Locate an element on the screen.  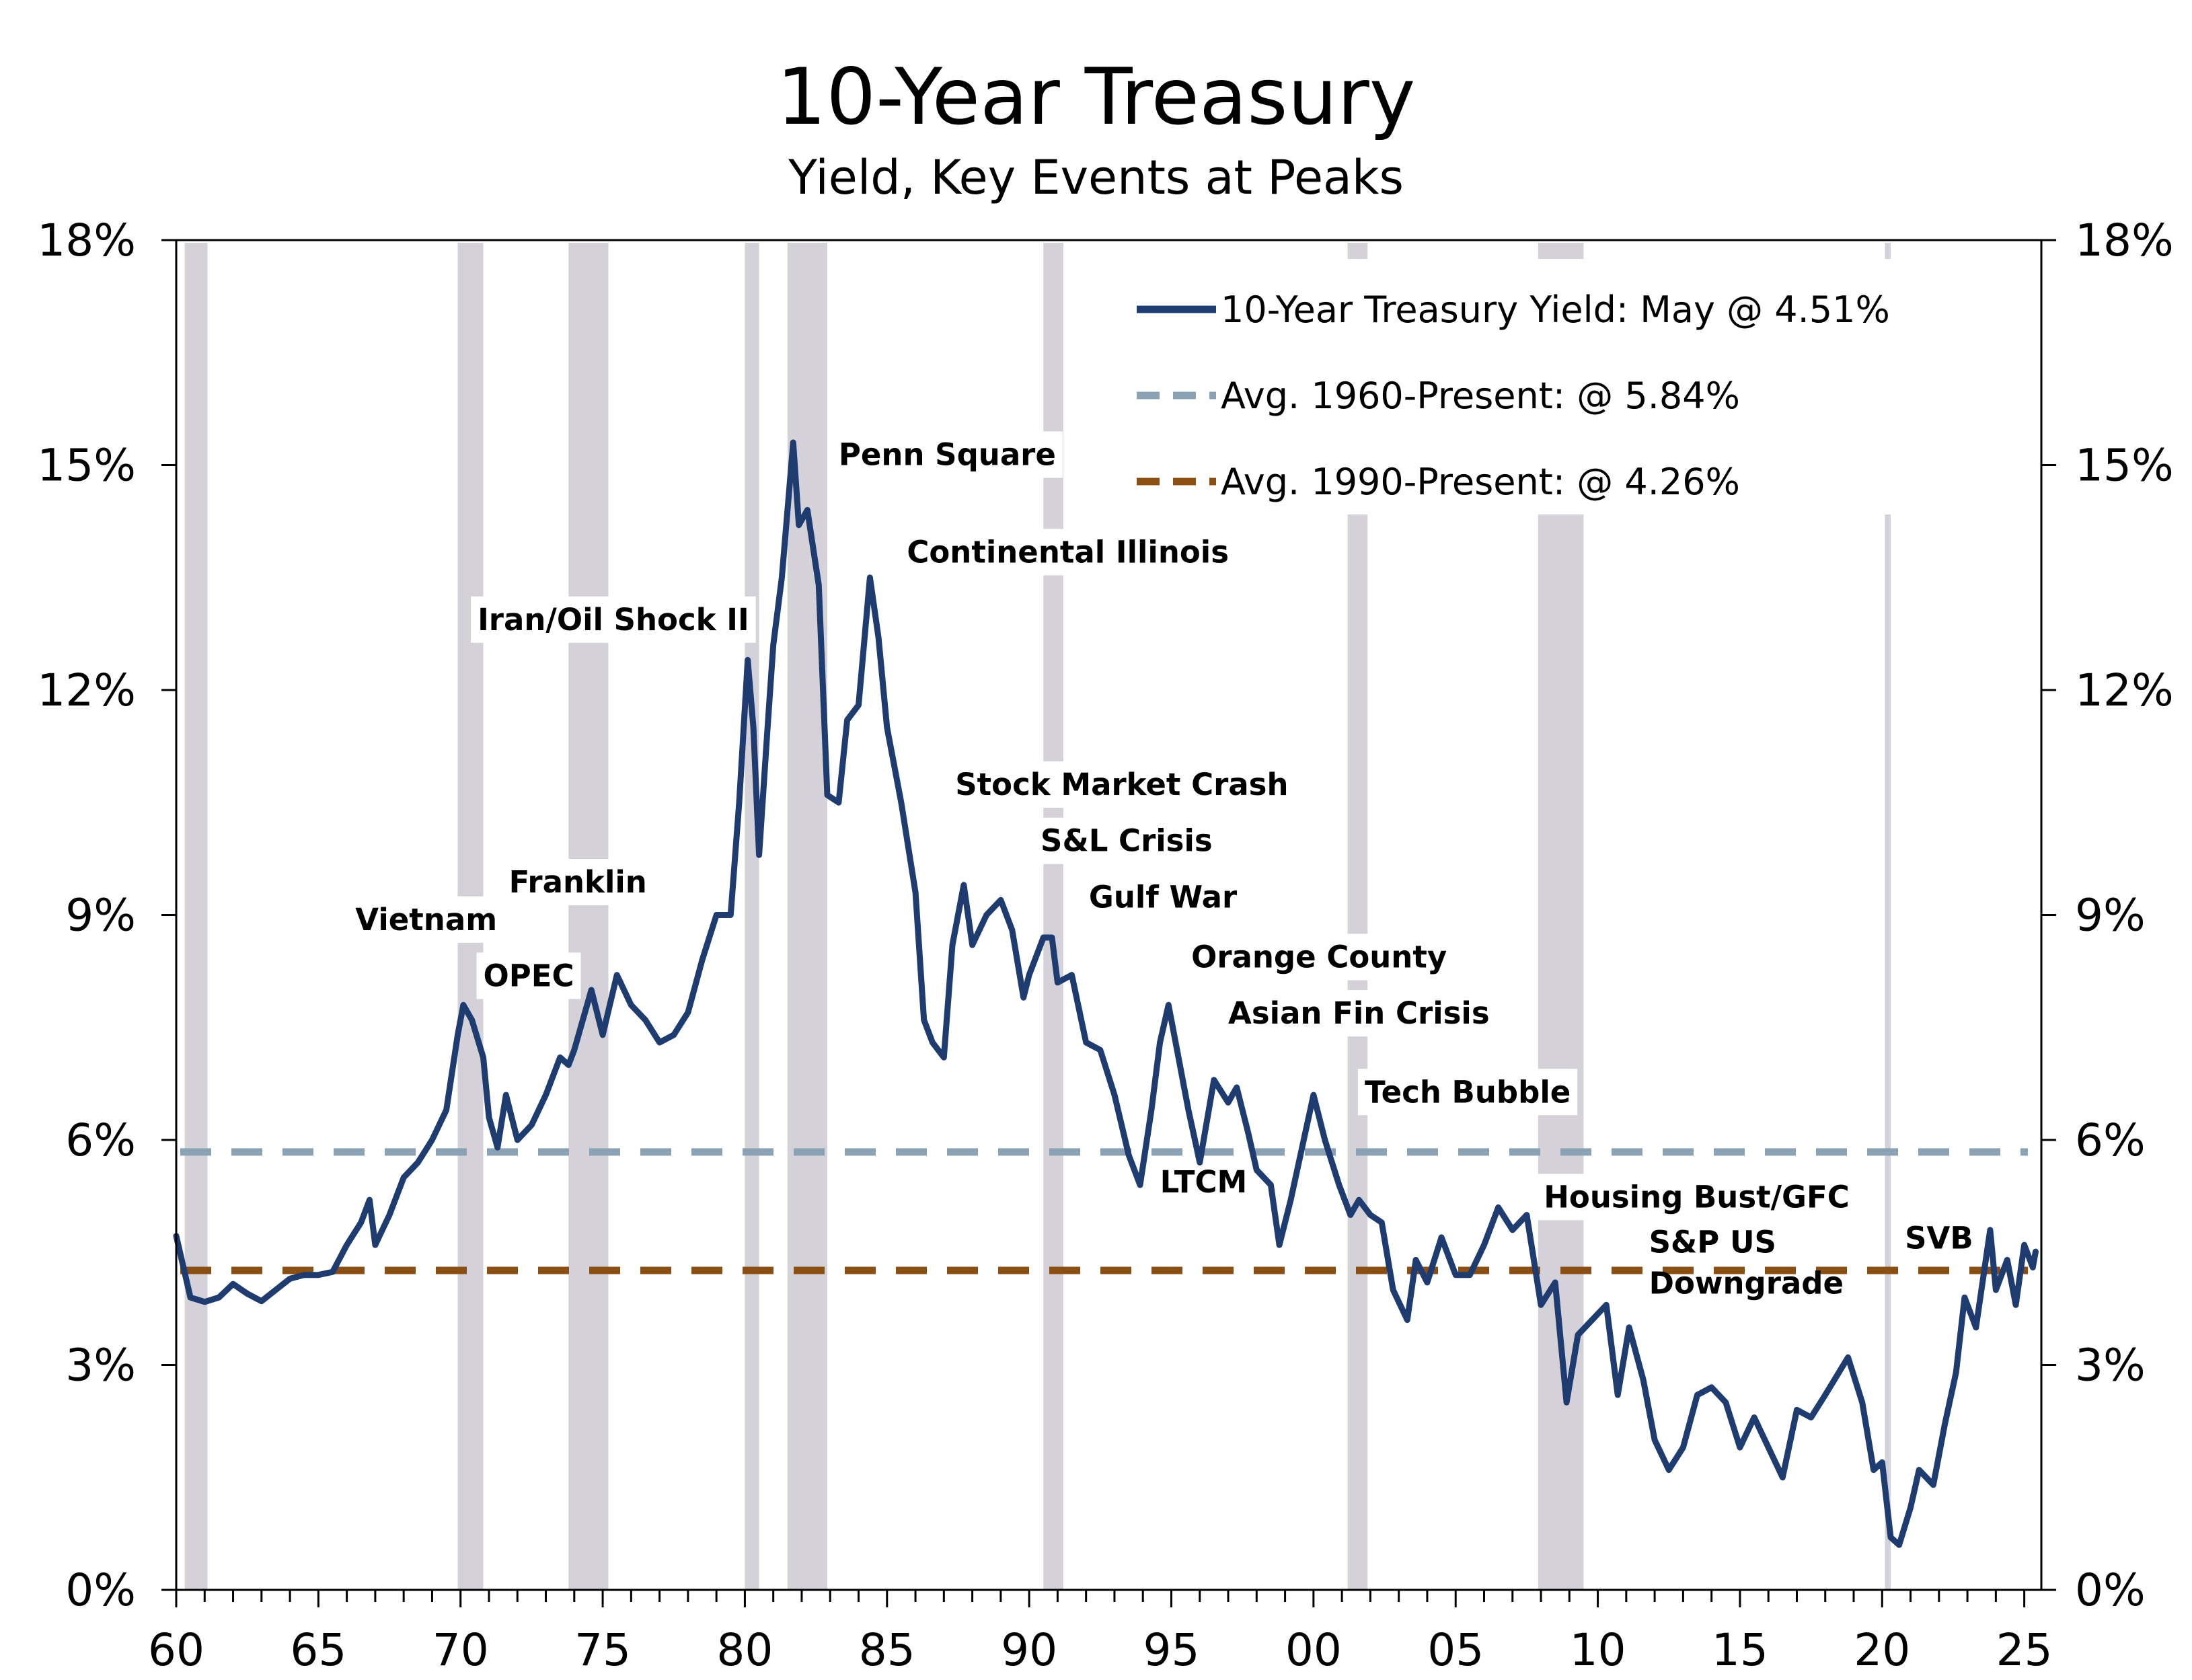
y-tick-label-left: 15% is located at coordinates (87, 466).